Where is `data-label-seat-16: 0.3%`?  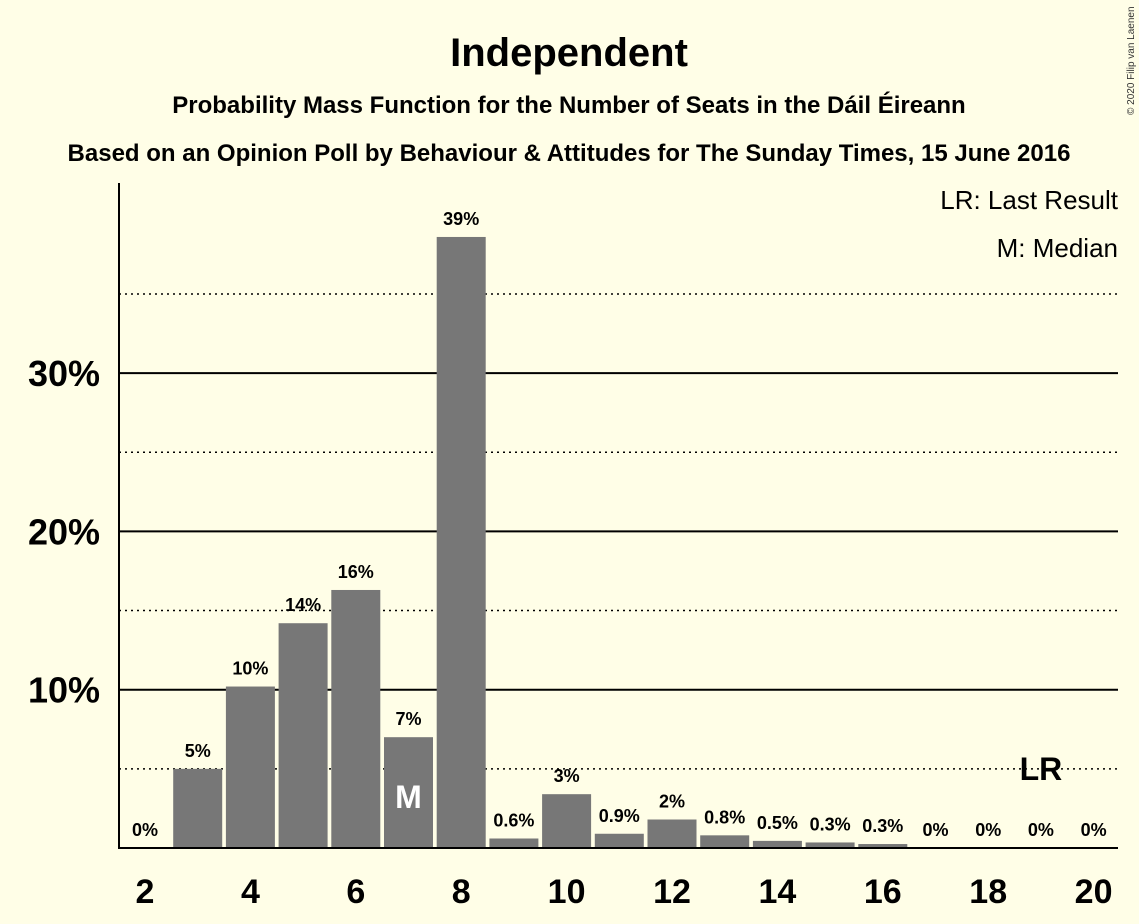
data-label-seat-16: 0.3% is located at coordinates (882, 826).